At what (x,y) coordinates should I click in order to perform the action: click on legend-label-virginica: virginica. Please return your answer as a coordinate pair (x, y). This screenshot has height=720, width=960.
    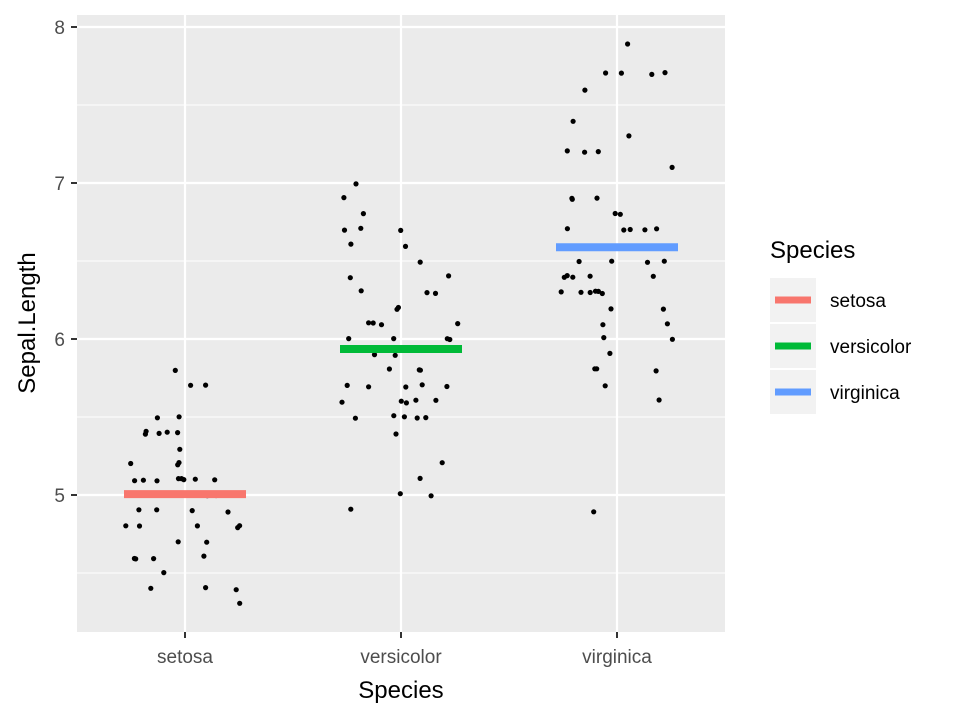
    Looking at the image, I should click on (865, 393).